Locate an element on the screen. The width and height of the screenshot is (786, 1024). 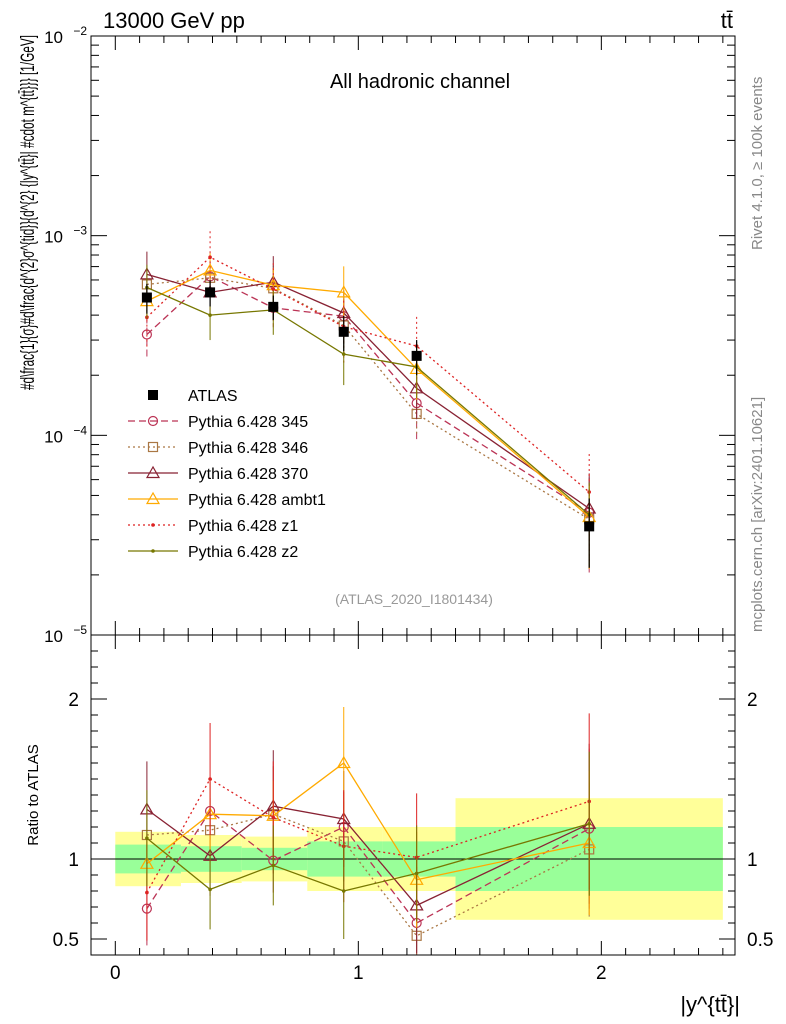
x-axis-label: |y^{tt̄}| is located at coordinates (710, 1004).